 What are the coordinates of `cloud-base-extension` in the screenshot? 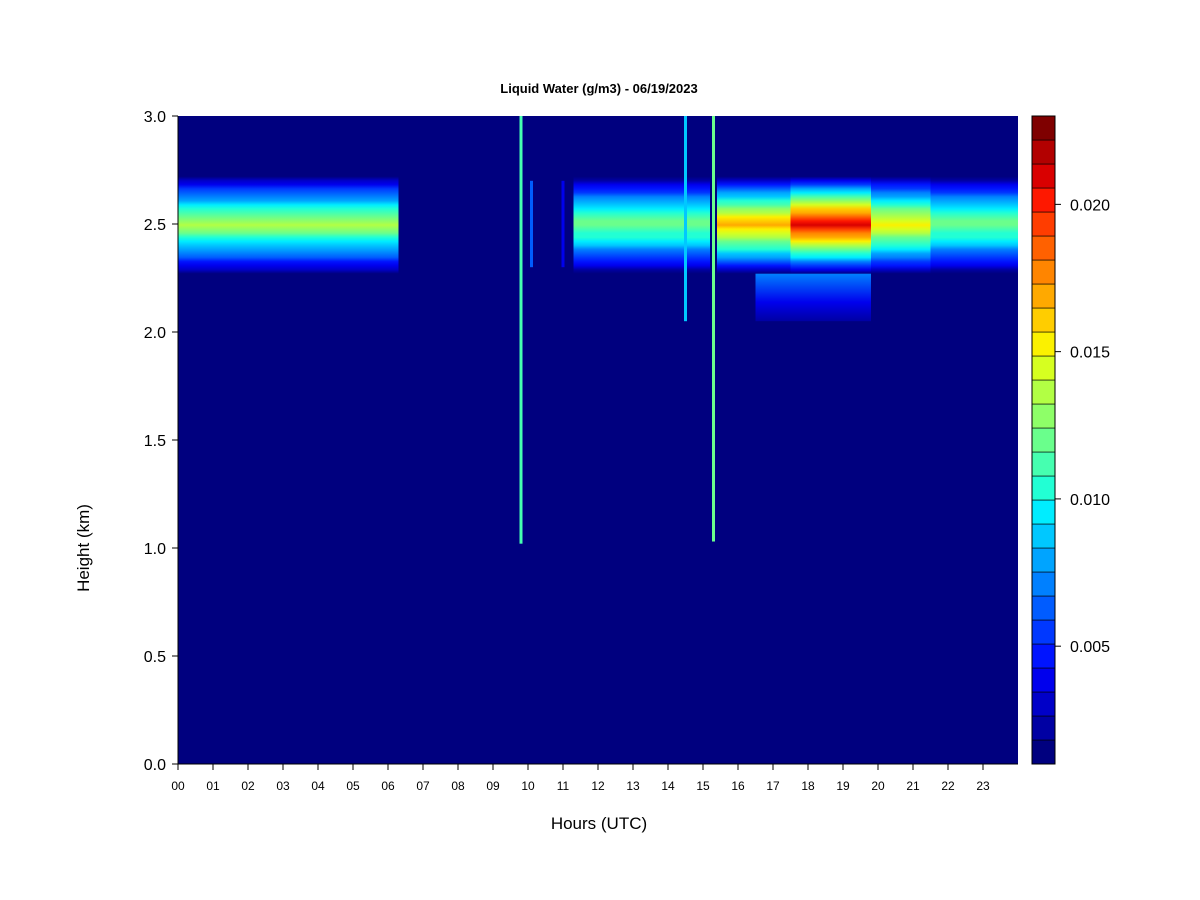 It's located at (813, 297).